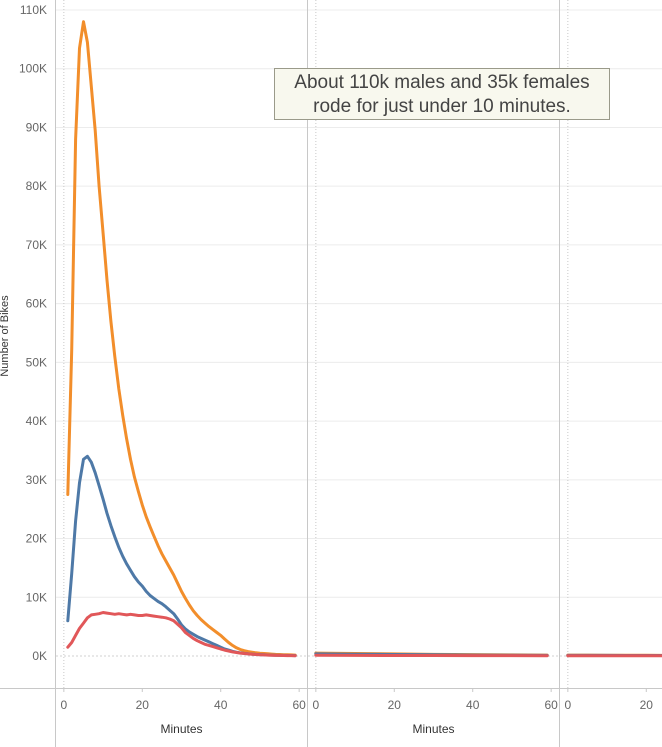  What do you see at coordinates (33, 69) in the screenshot?
I see `y-tick-label: 100K` at bounding box center [33, 69].